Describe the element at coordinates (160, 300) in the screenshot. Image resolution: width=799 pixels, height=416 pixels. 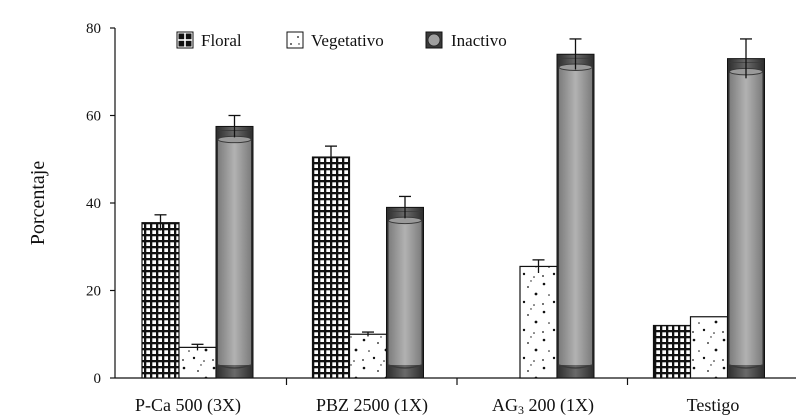
I see `bar-floral-p-ca-500-3x` at that location.